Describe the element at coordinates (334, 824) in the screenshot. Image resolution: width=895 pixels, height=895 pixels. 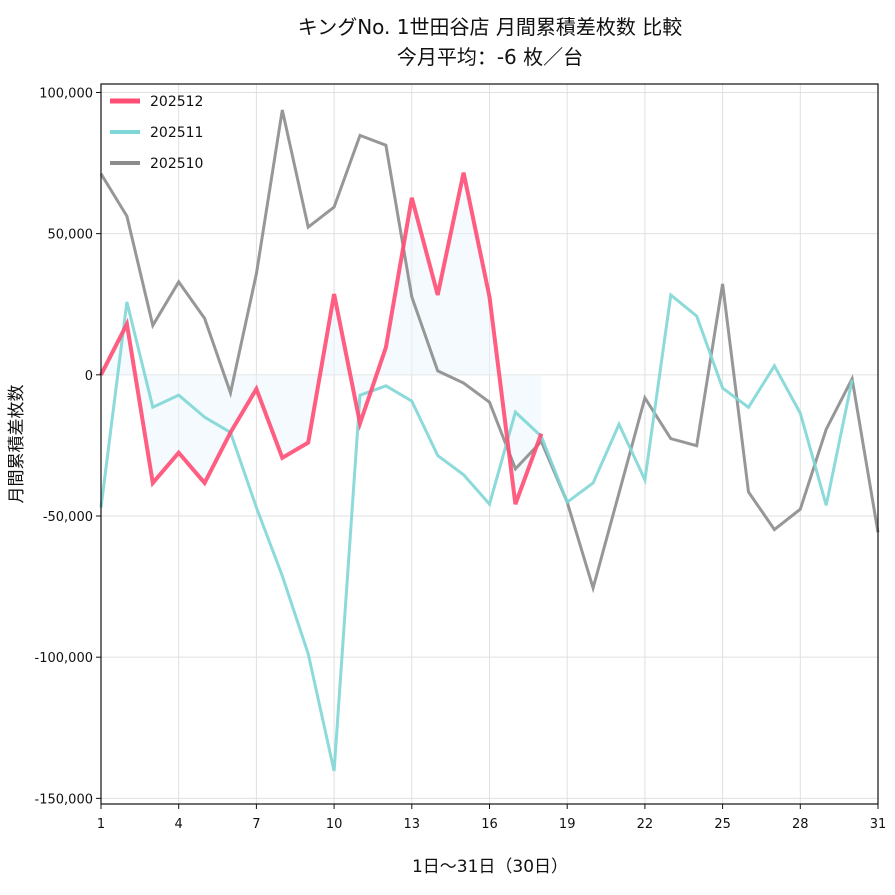
I see `x-tick-label: 10` at that location.